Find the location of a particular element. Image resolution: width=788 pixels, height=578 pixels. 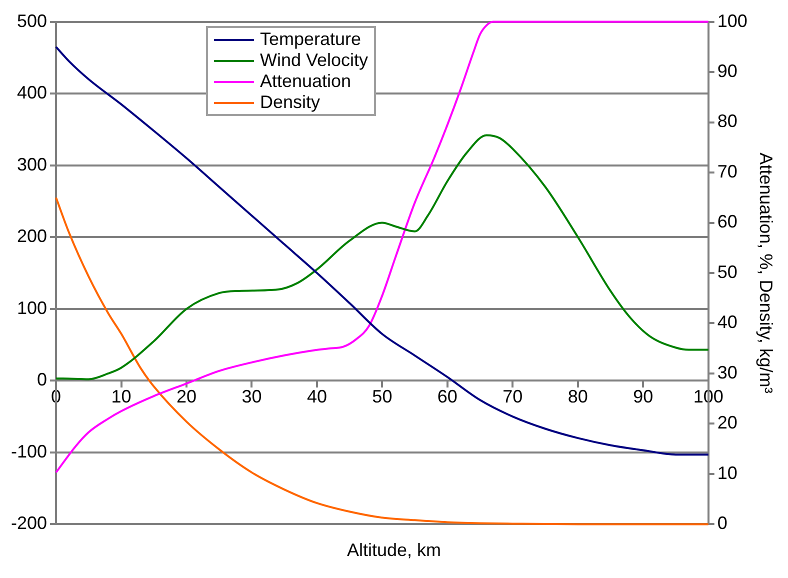

x-tick-label: 60 is located at coordinates (447, 396).